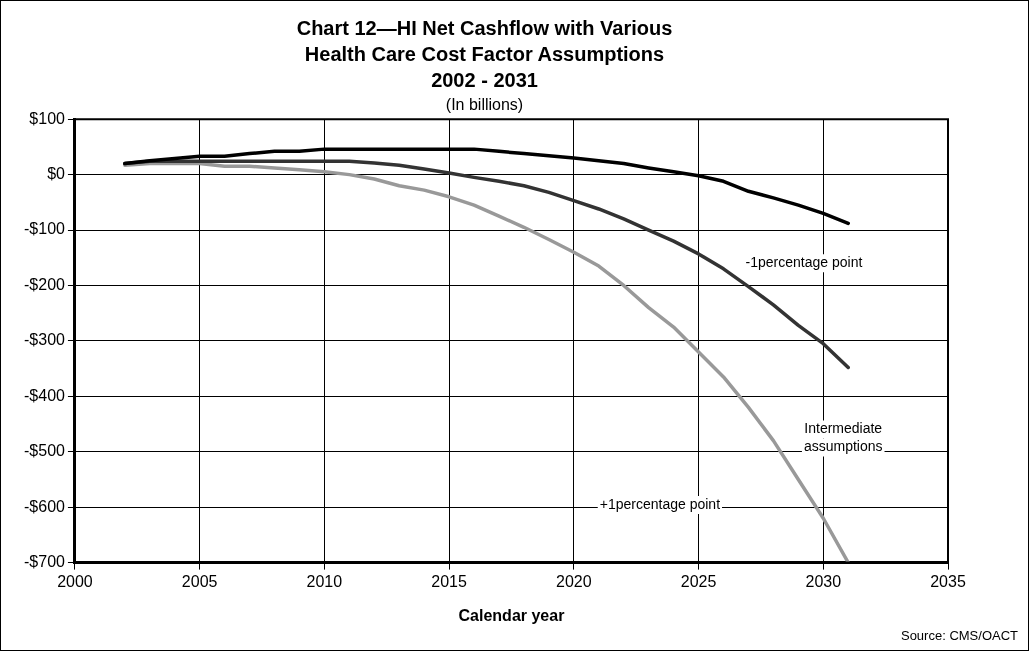  I want to click on annotation: -1percentage point, so click(804, 262).